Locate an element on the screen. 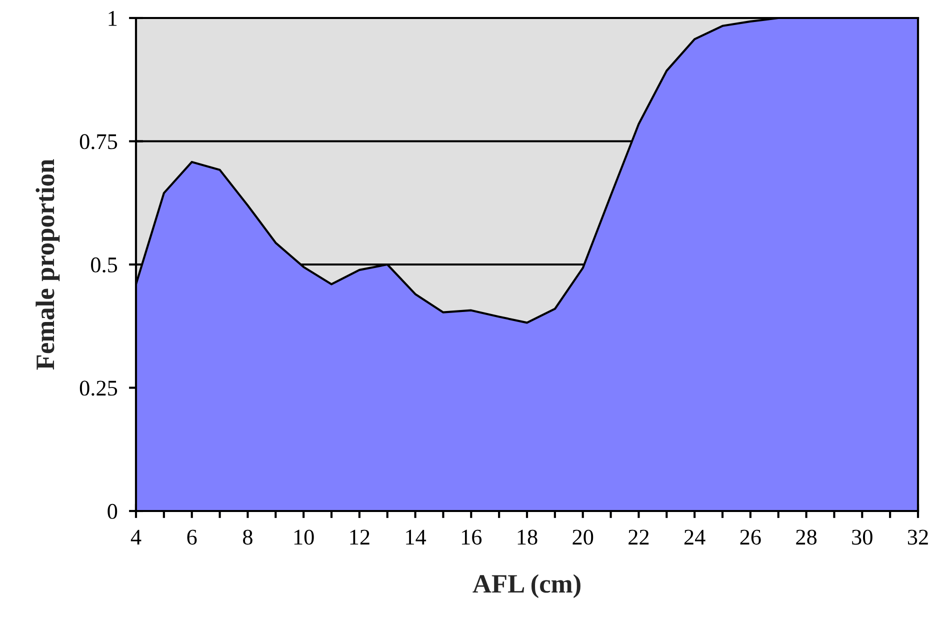  x-tick-label: 18 is located at coordinates (528, 537).